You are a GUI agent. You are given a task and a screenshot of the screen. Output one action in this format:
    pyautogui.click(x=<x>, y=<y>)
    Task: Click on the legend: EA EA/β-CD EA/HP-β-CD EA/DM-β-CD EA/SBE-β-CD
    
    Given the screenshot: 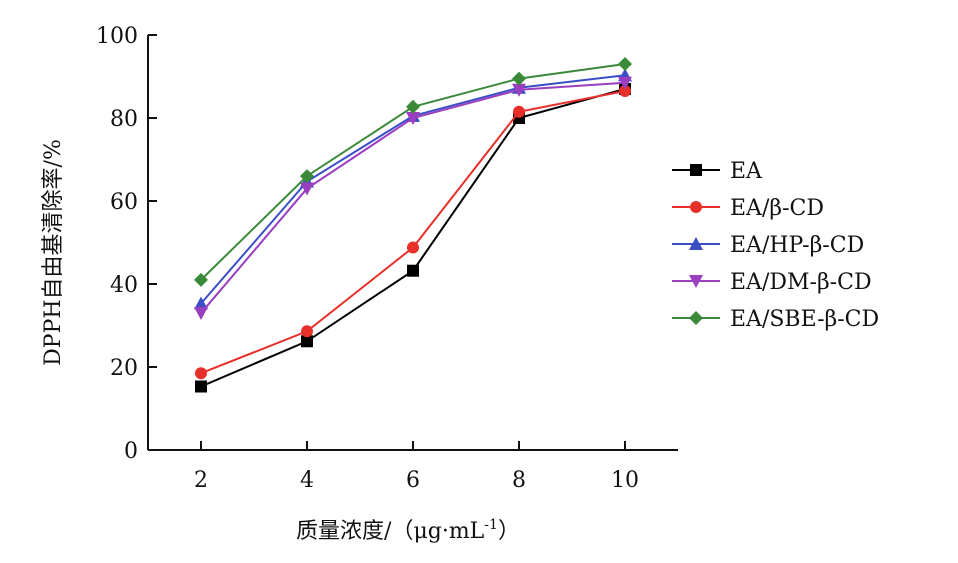 What is the action you would take?
    pyautogui.click(x=775, y=245)
    